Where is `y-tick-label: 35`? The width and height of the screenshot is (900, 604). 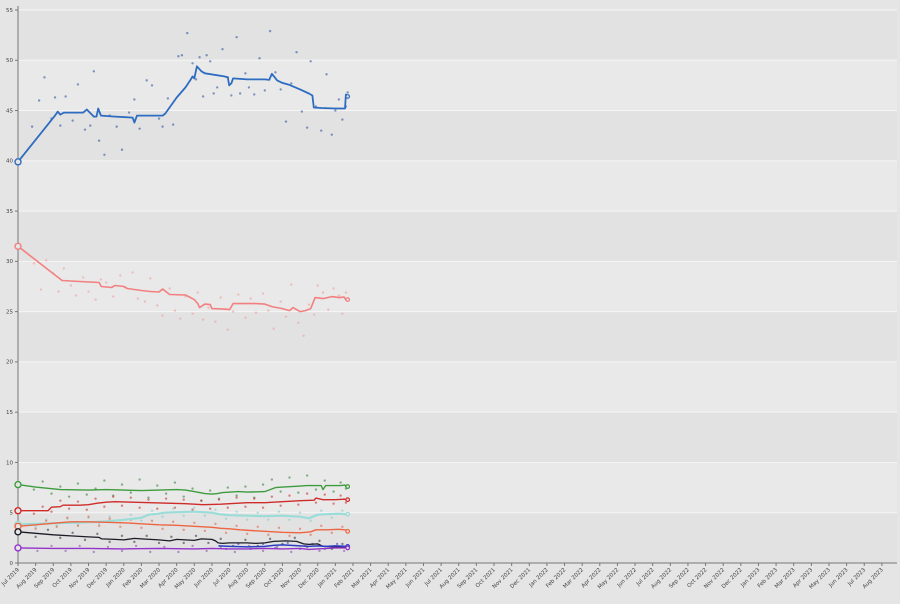
y-tick-label: 35 is located at coordinates (9, 212).